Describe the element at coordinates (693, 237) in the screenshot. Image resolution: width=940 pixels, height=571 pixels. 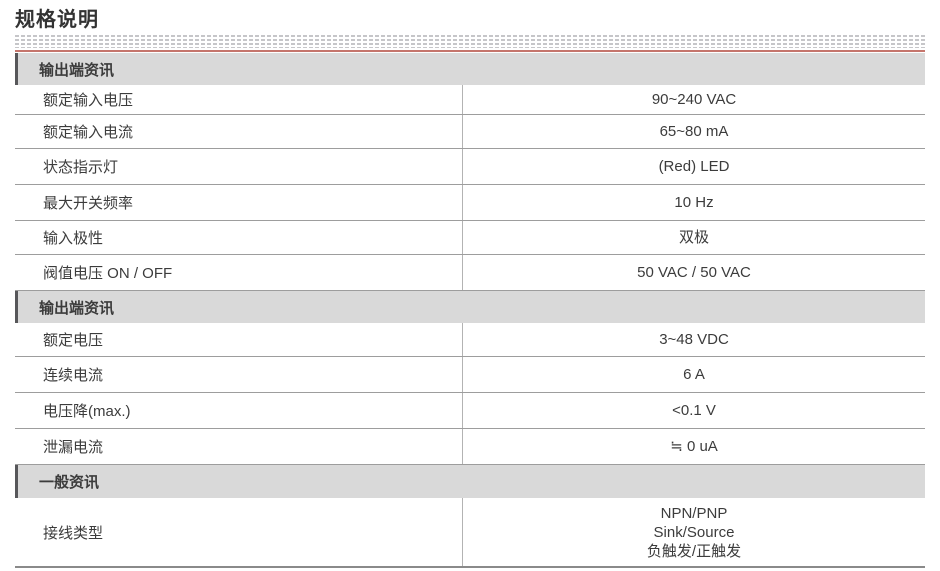
I see `spec-value: 双极` at that location.